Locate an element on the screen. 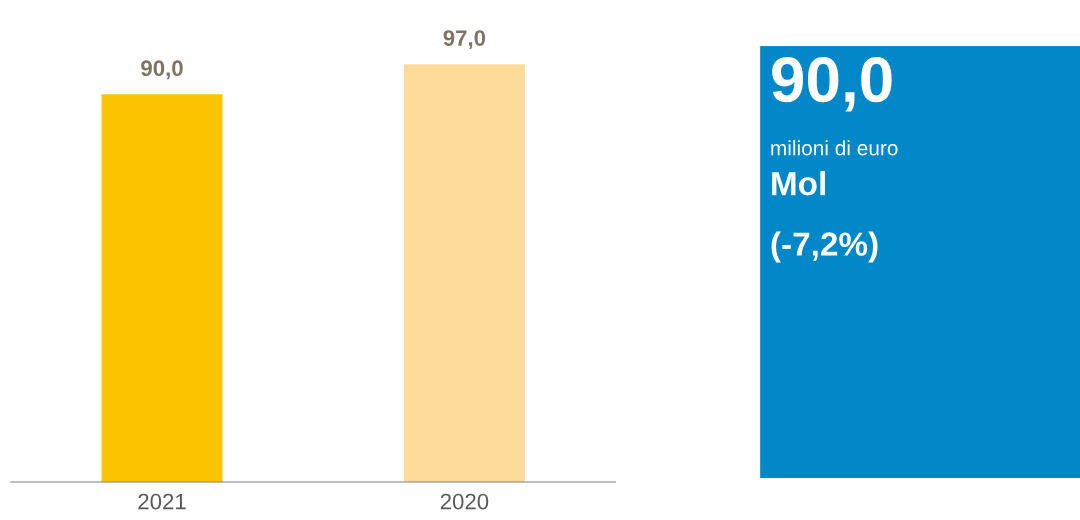 The width and height of the screenshot is (1080, 520). text: Mol is located at coordinates (798, 183).